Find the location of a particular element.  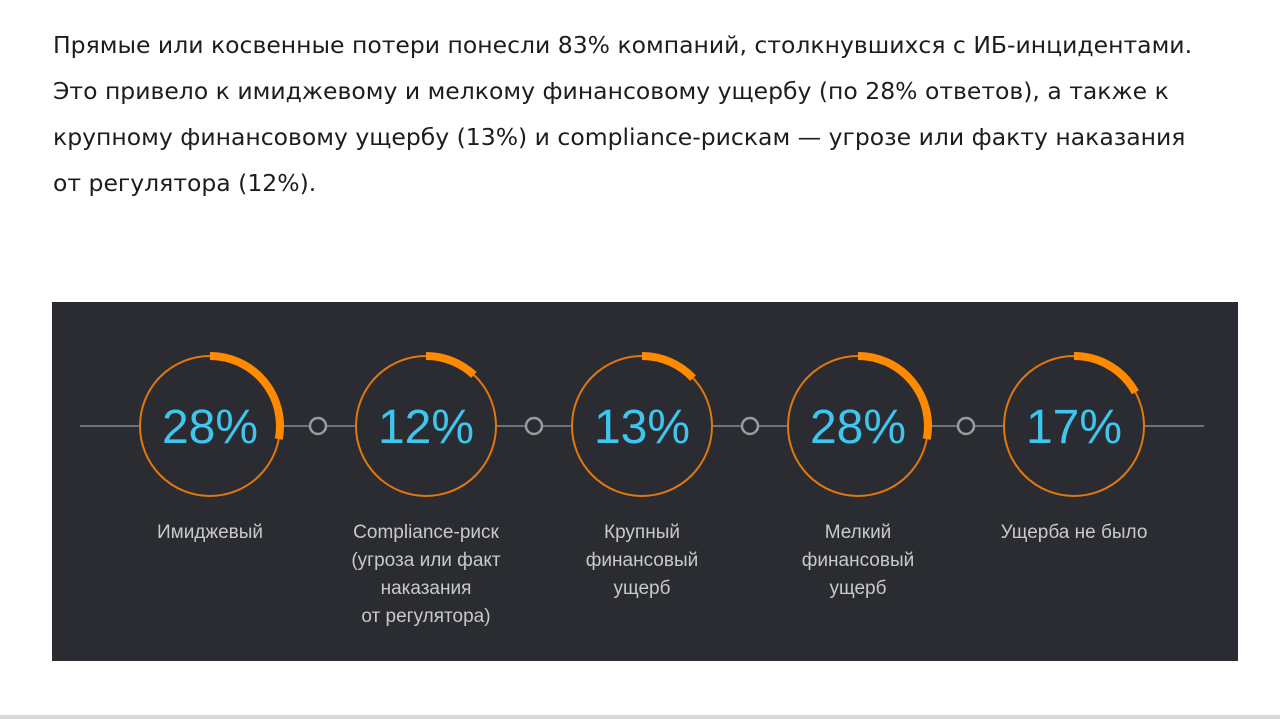

category-label: Мелкий финансовый ущерб is located at coordinates (858, 560).